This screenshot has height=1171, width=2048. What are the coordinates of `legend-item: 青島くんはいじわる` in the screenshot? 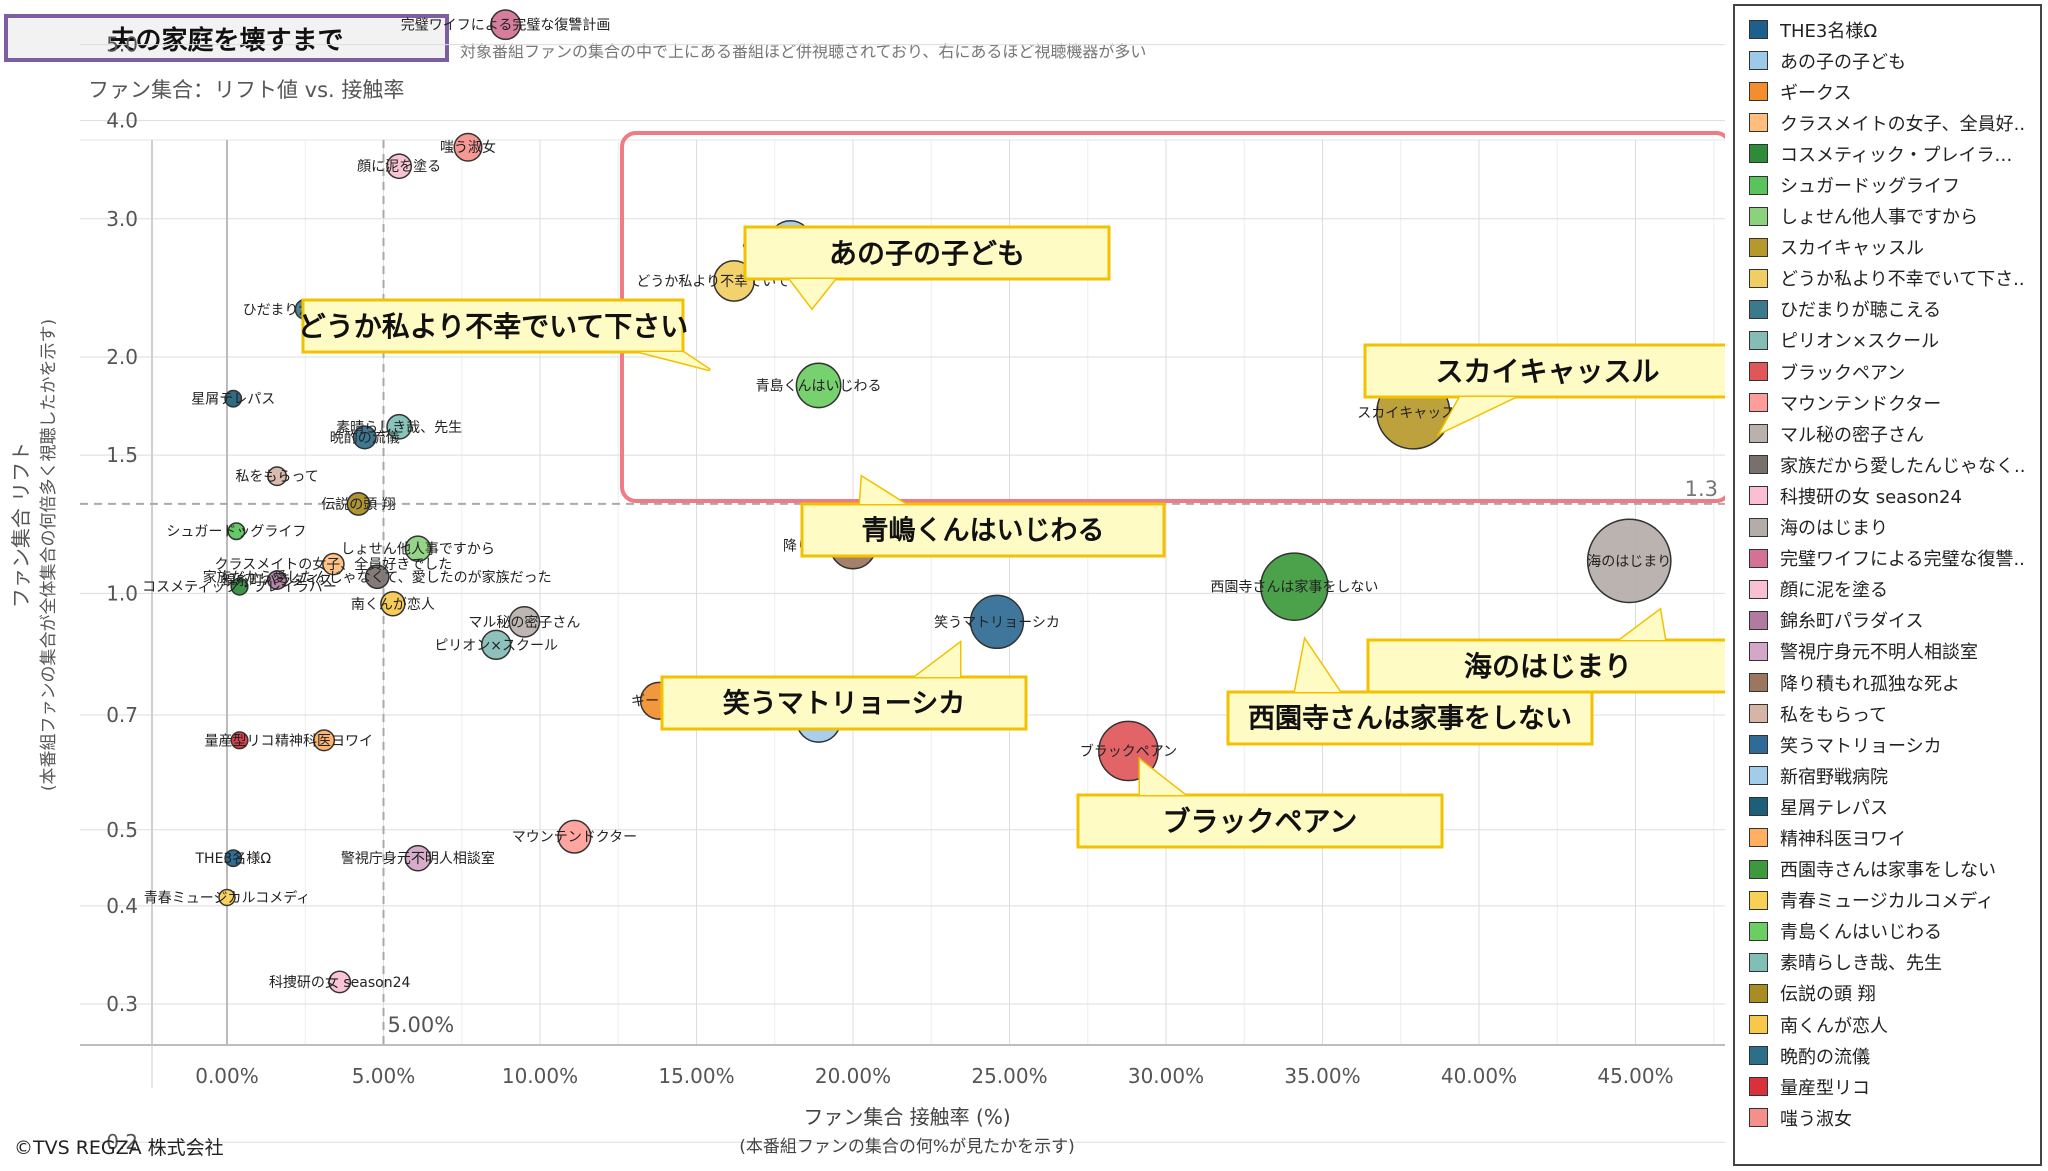 It's located at (1887, 931).